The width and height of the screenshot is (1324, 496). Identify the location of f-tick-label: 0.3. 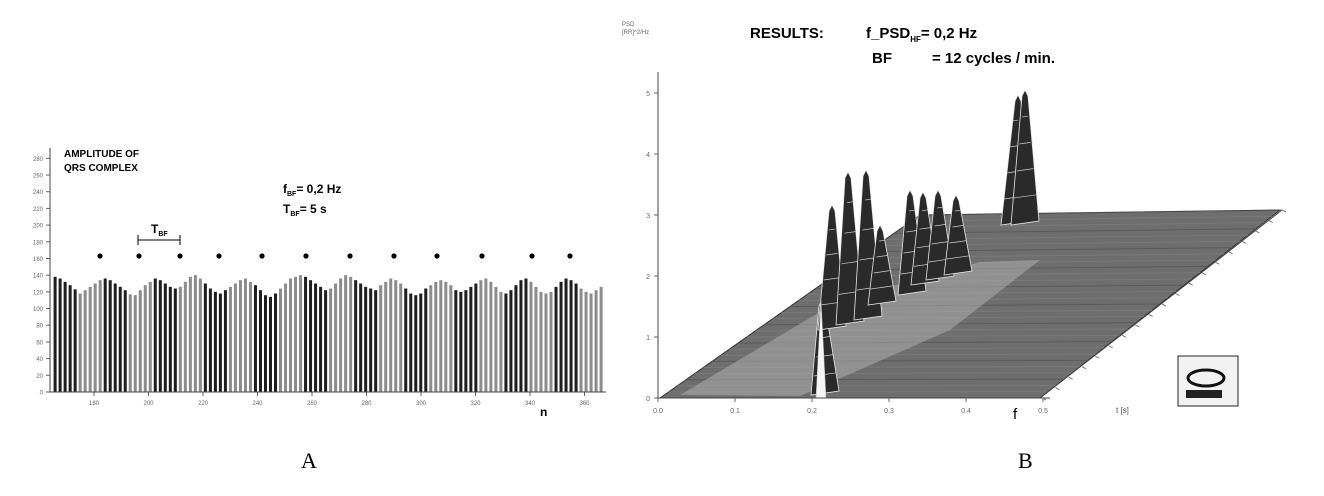
(889, 411).